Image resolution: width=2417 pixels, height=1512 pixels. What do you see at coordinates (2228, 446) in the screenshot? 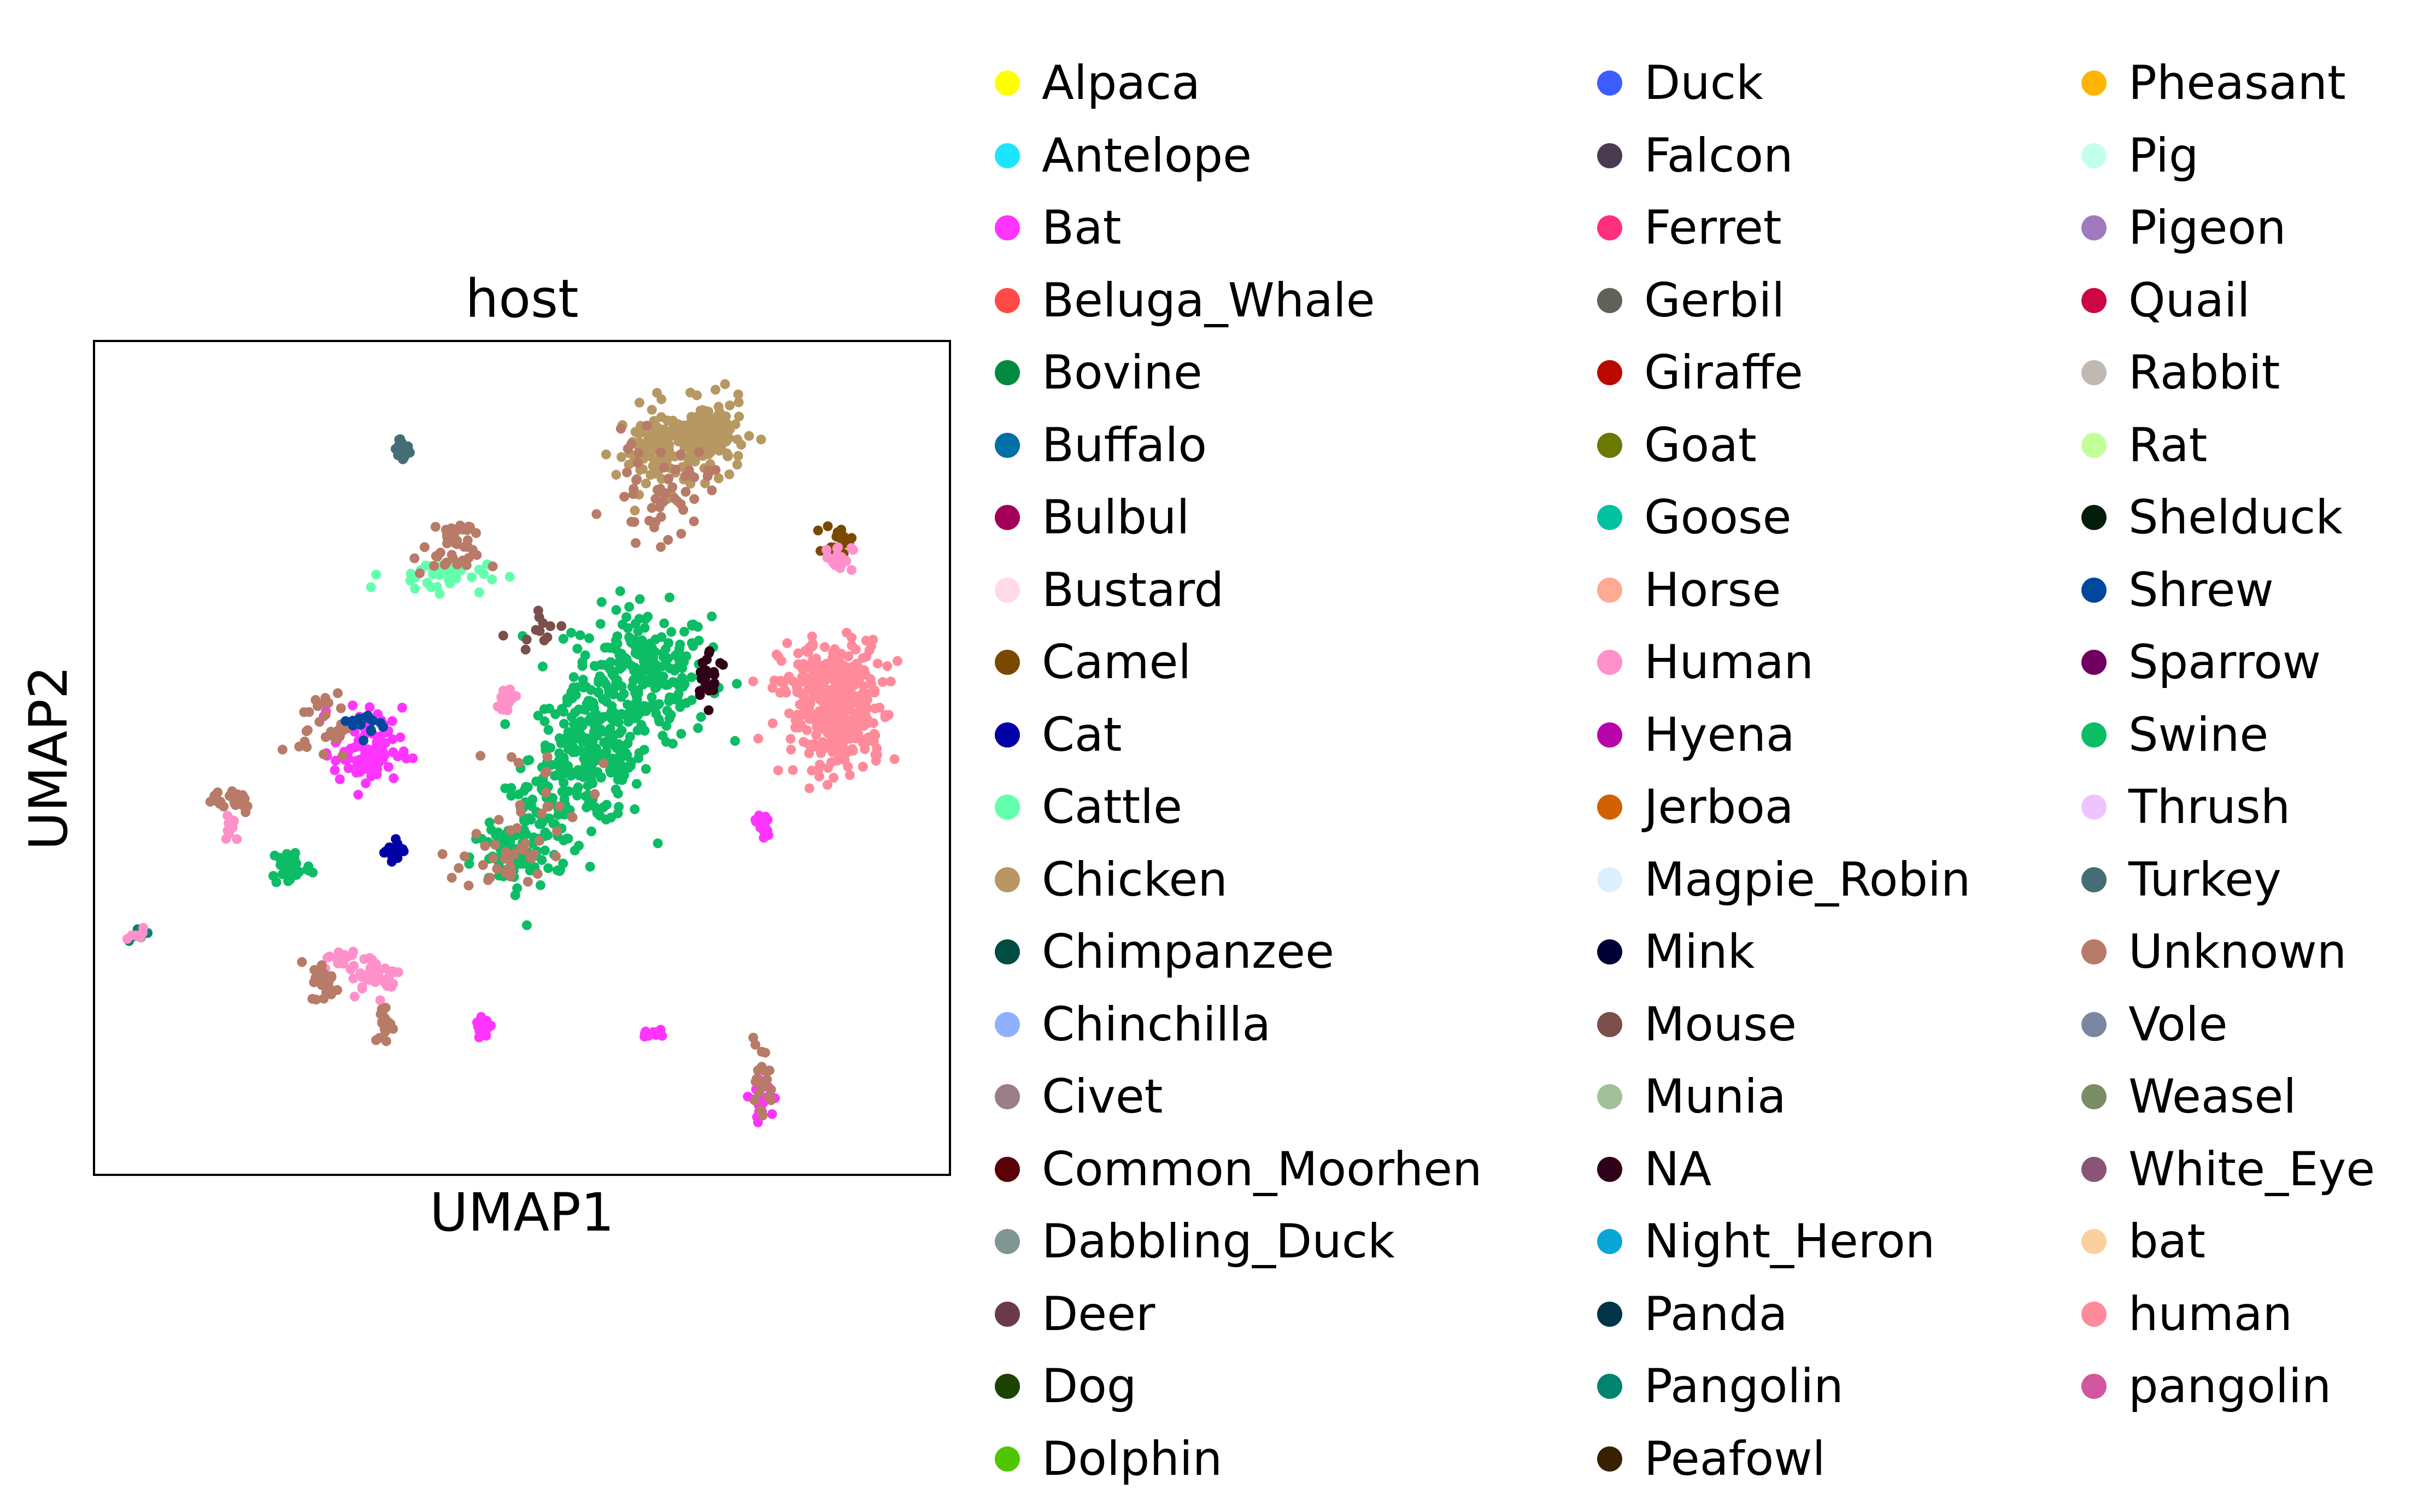
I see `legend-item: Rat` at bounding box center [2228, 446].